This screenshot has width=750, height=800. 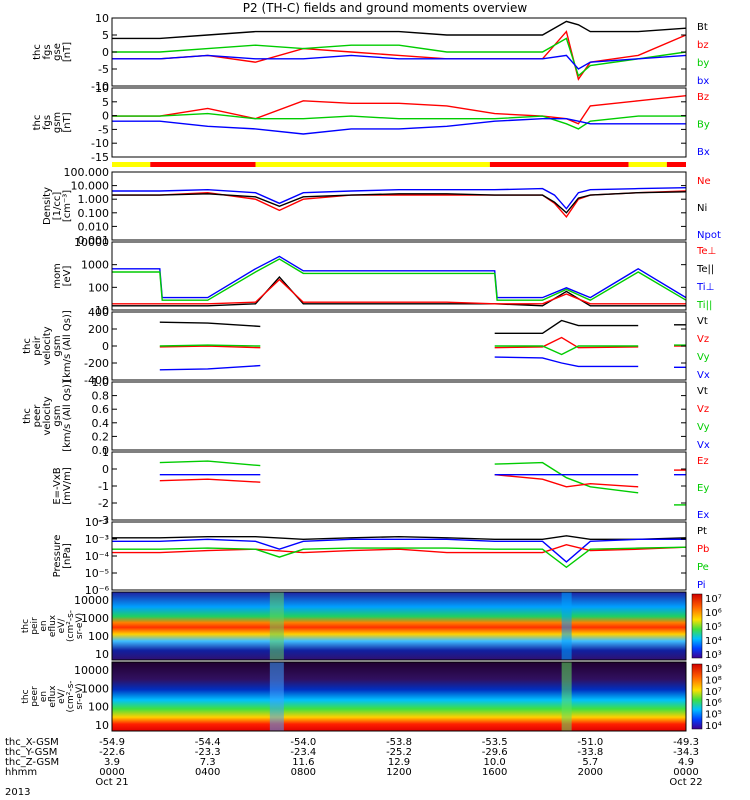 I want to click on orbit-row-value: 3.9, so click(x=112, y=762).